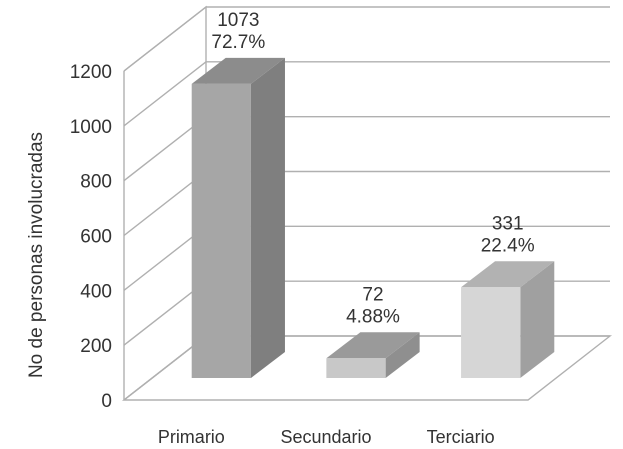 Image resolution: width=623 pixels, height=449 pixels. I want to click on y-axis-ticks: 0 200 400 600 800 1000 1200, so click(91, 237).